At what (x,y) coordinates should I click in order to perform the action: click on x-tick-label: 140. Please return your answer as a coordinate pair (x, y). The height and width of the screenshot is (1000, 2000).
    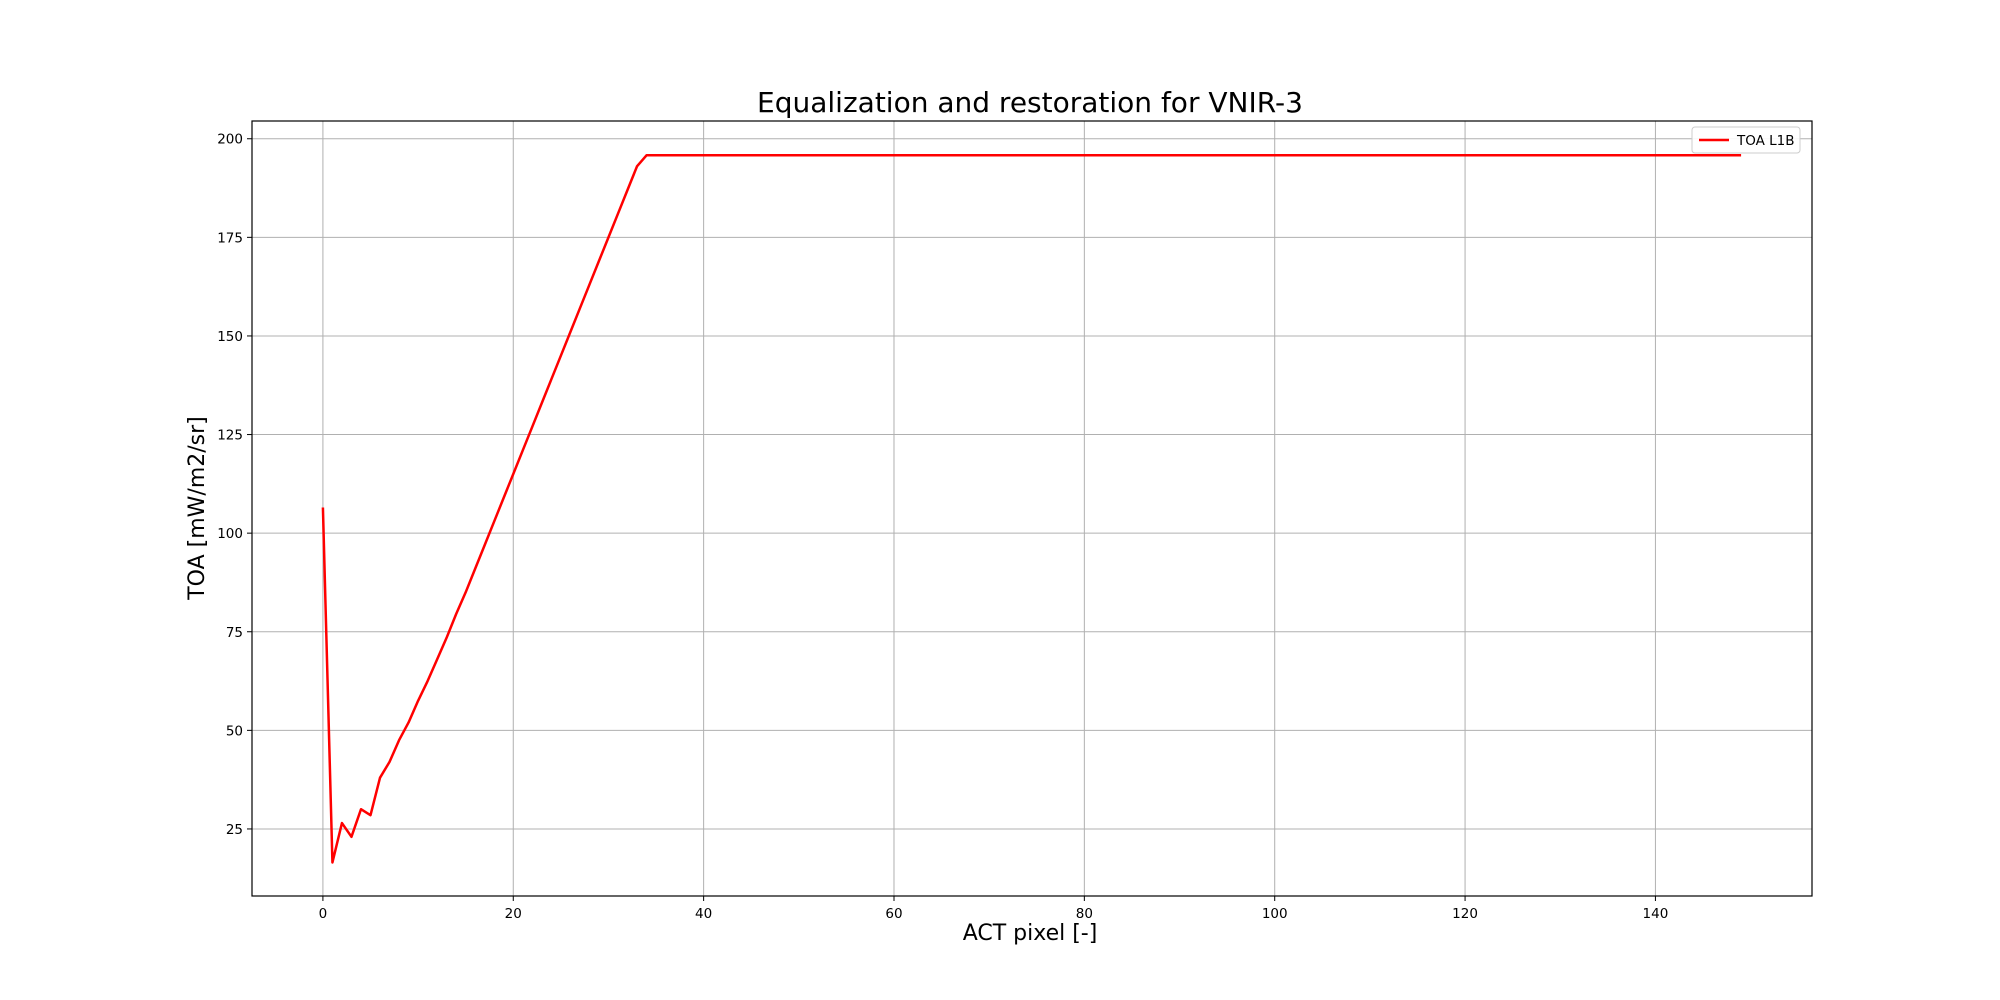
    Looking at the image, I should click on (1656, 914).